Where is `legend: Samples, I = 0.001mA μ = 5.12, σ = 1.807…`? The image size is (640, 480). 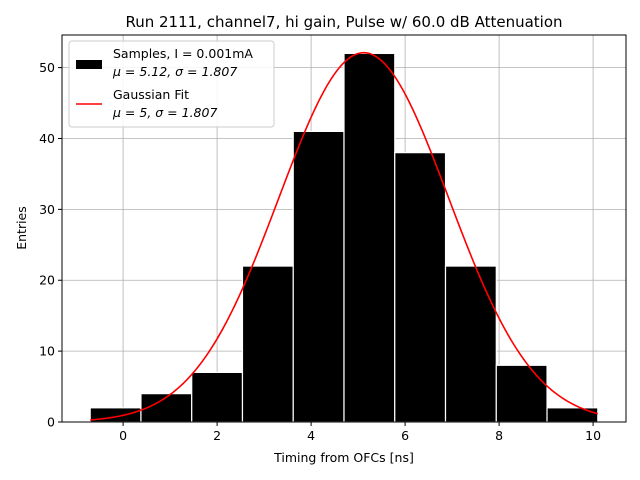
legend: Samples, I = 0.001mA μ = 5.12, σ = 1.807… is located at coordinates (171, 84).